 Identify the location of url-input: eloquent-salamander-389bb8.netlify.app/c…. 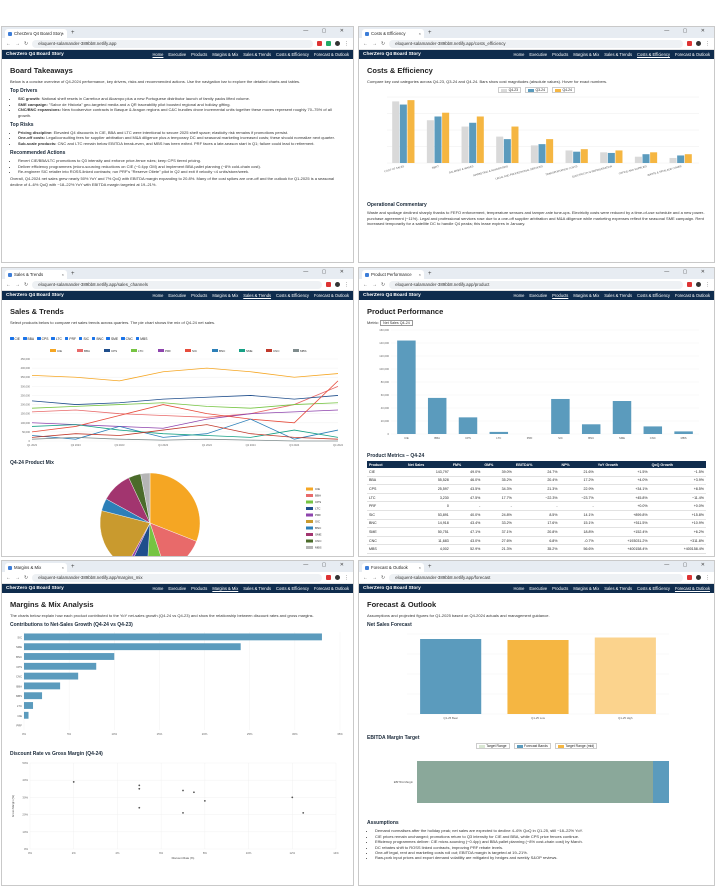
(536, 43).